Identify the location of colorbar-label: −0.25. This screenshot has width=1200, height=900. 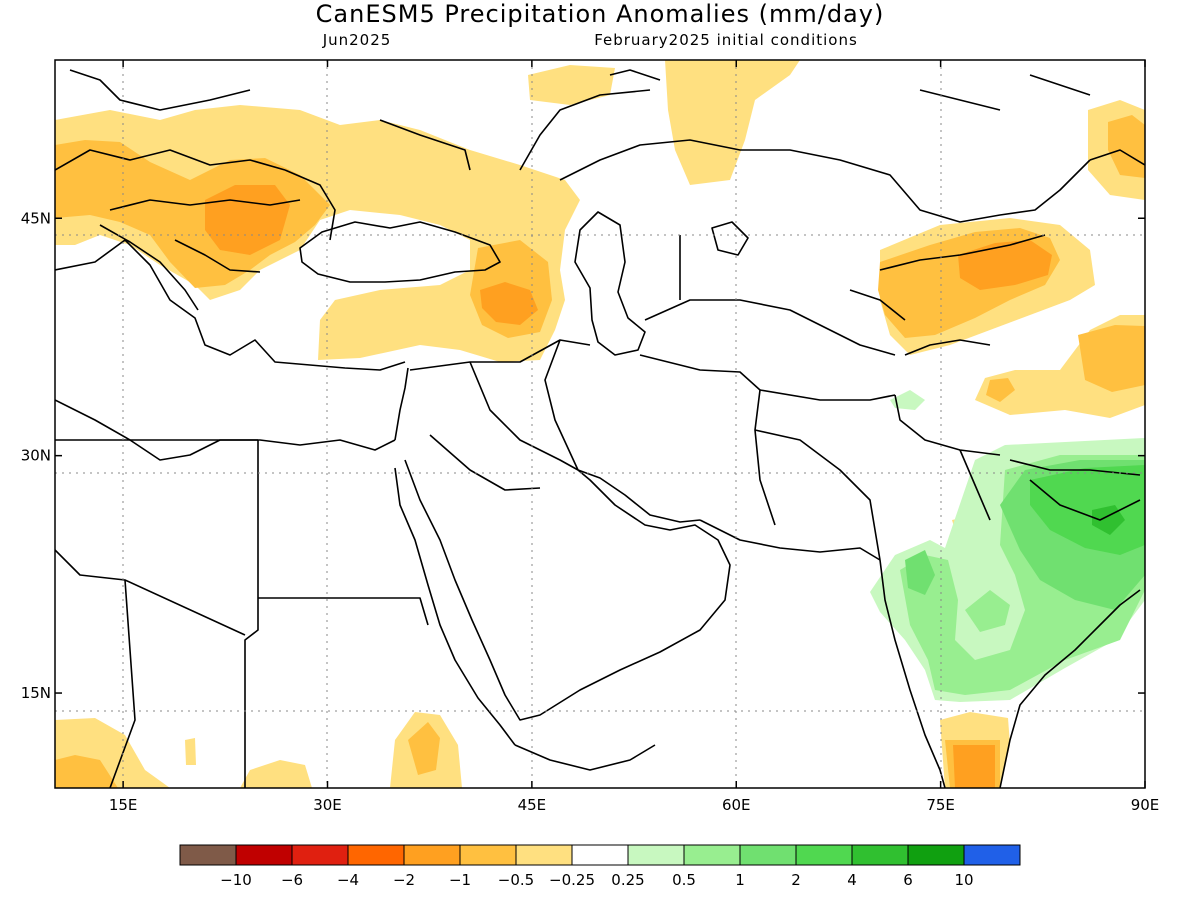
(572, 880).